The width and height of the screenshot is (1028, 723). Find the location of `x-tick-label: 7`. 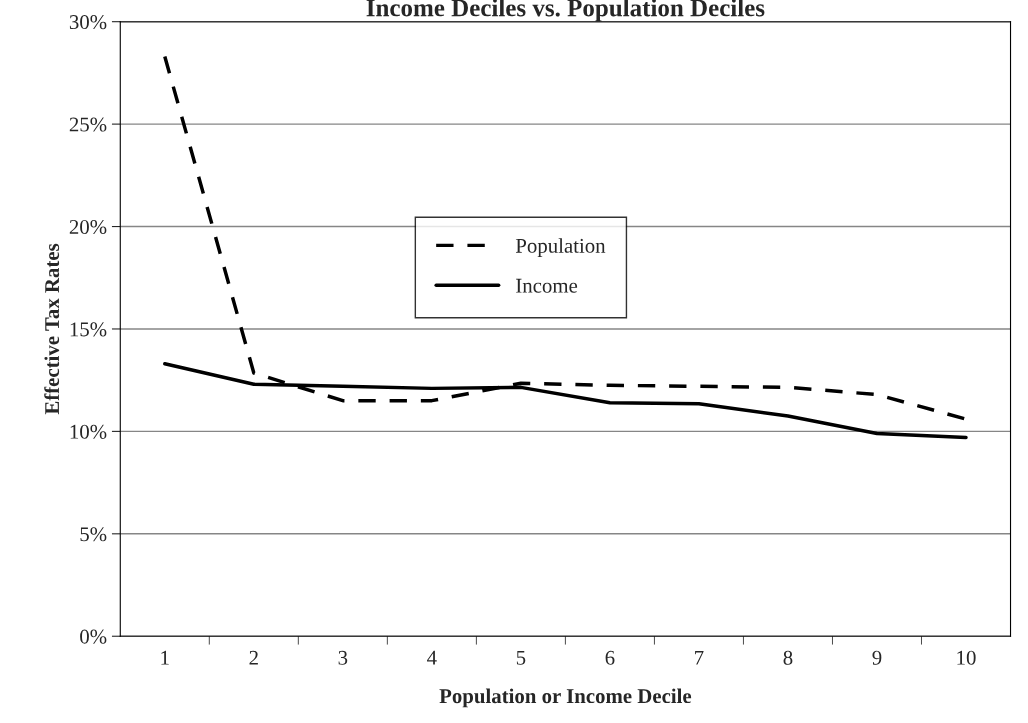

x-tick-label: 7 is located at coordinates (699, 657).